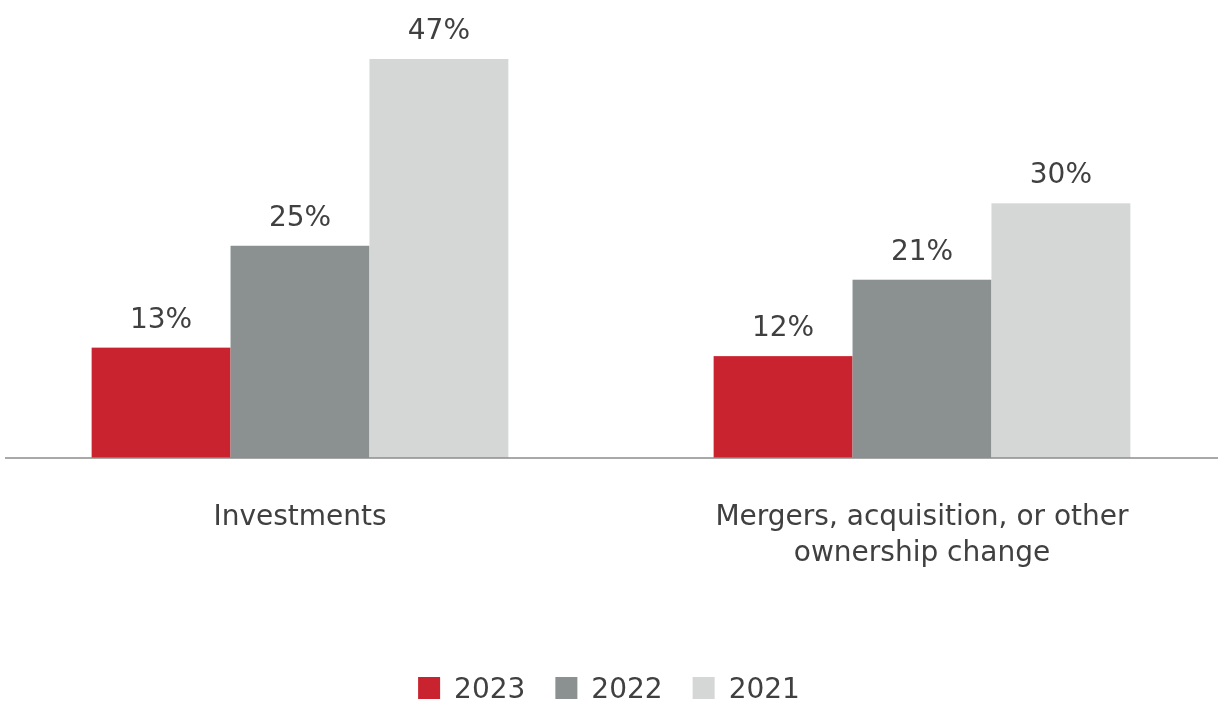 The image size is (1218, 705). Describe the element at coordinates (627, 688) in the screenshot. I see `legend-label: 2022` at that location.